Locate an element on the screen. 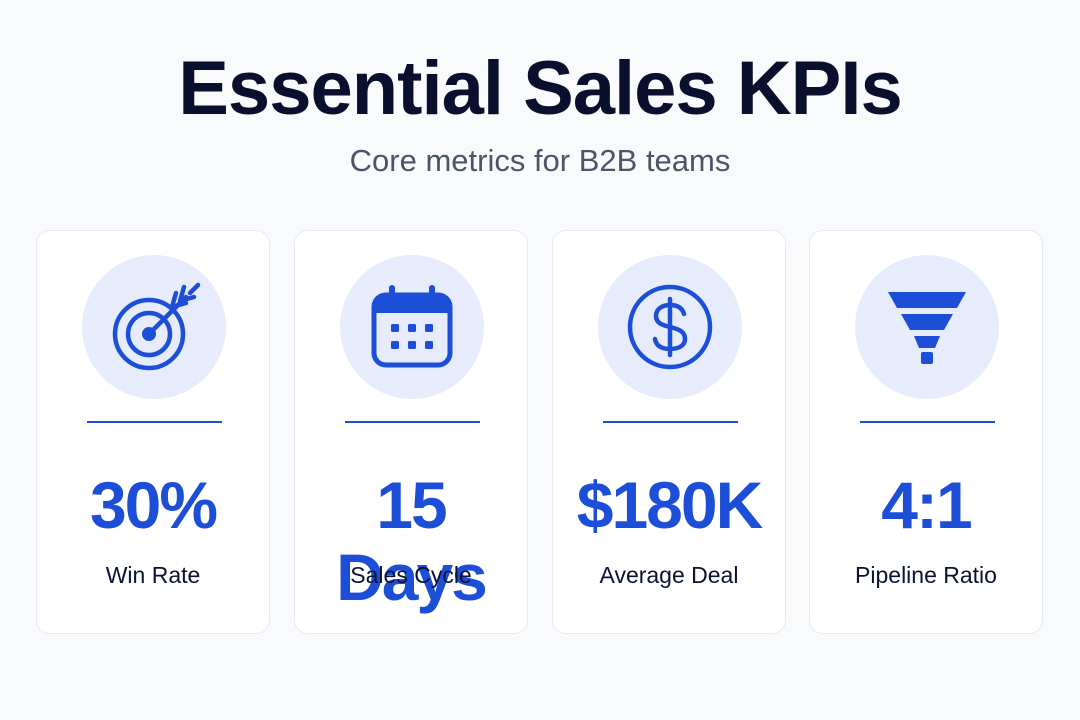 The height and width of the screenshot is (720, 1080). kpi-card-average-deal: $180K Average Deal is located at coordinates (669, 432).